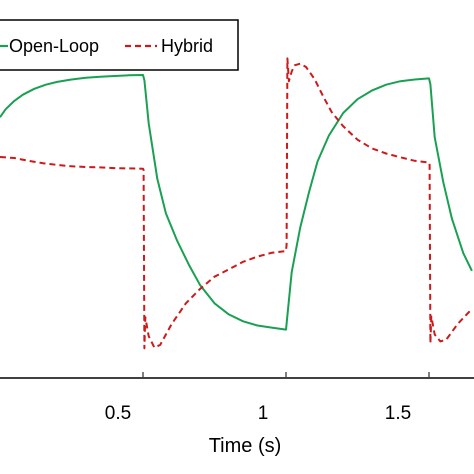 The image size is (474, 474). Describe the element at coordinates (245, 446) in the screenshot. I see `x-axis-label: Time (s)` at that location.